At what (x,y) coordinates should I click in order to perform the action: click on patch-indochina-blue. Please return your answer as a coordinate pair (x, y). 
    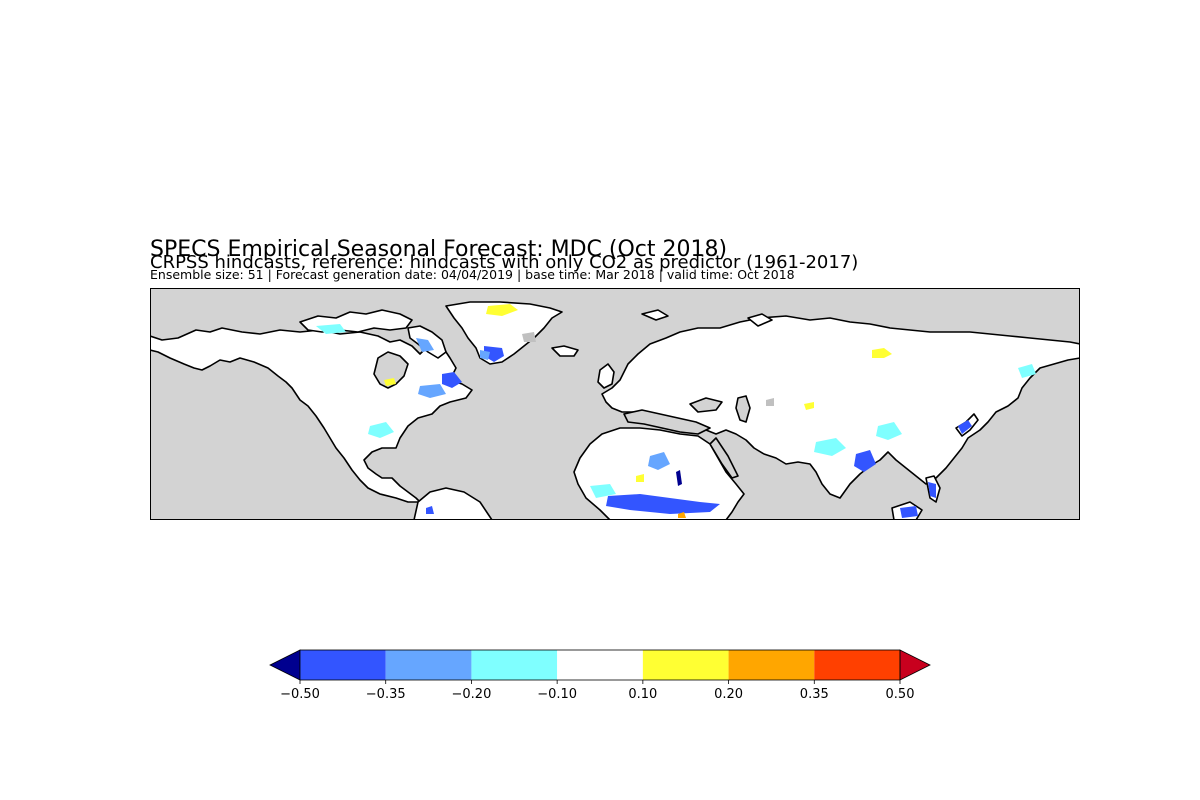
    Looking at the image, I should click on (865, 461).